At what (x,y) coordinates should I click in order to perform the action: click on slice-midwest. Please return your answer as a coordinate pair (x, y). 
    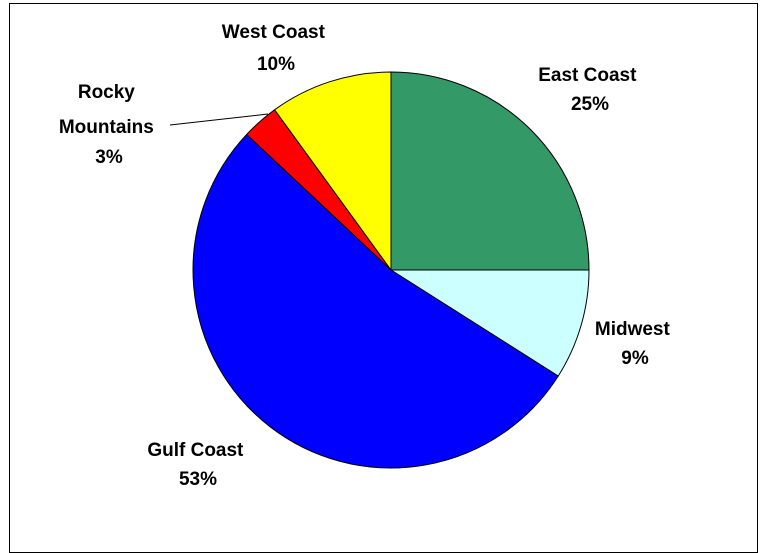
    Looking at the image, I should click on (489, 323).